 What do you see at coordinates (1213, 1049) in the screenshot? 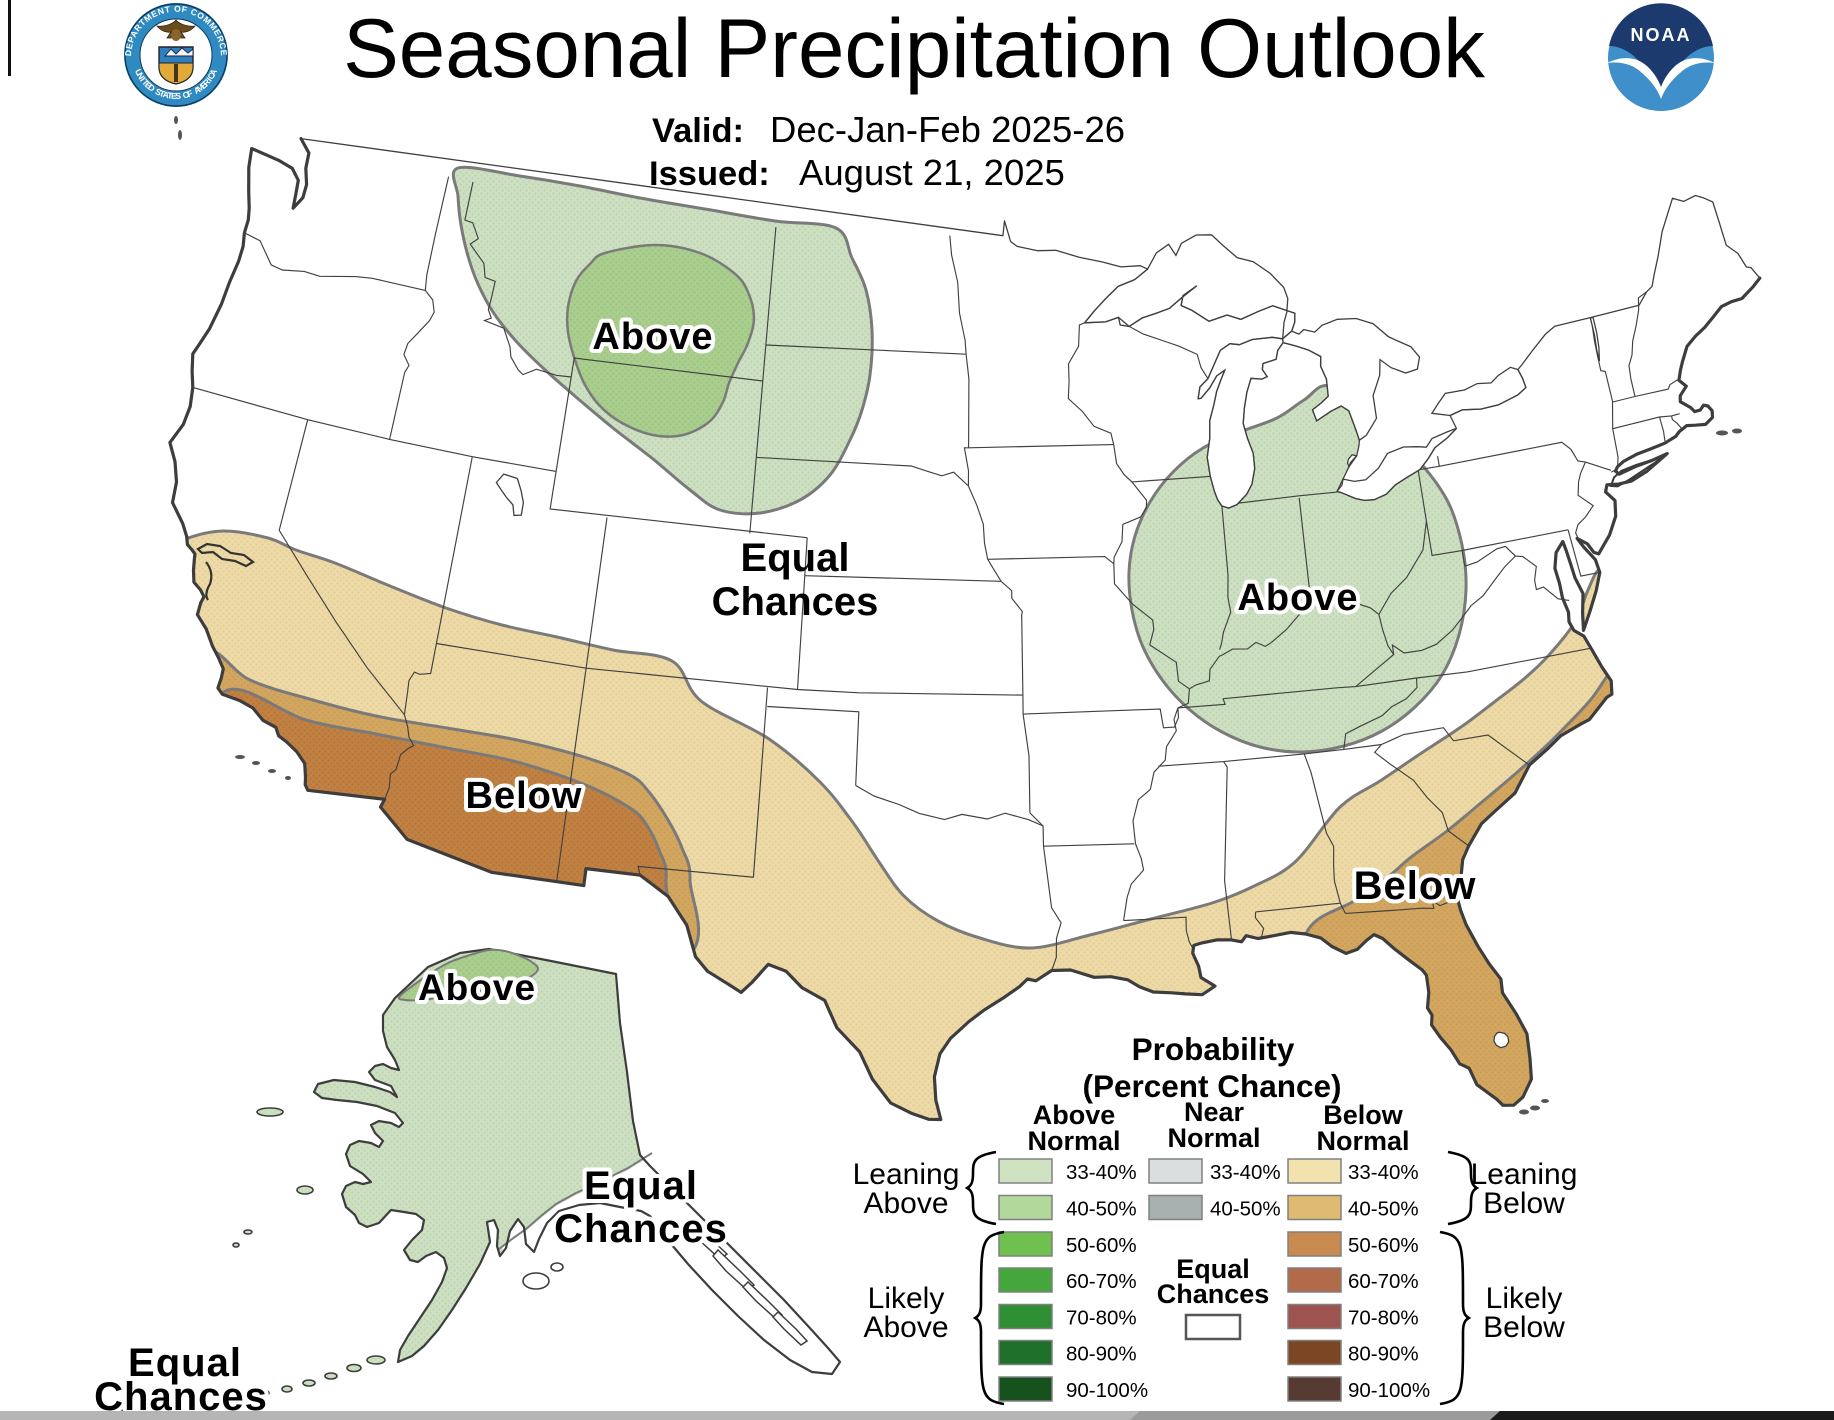
I see `svg-text: Probability` at bounding box center [1213, 1049].